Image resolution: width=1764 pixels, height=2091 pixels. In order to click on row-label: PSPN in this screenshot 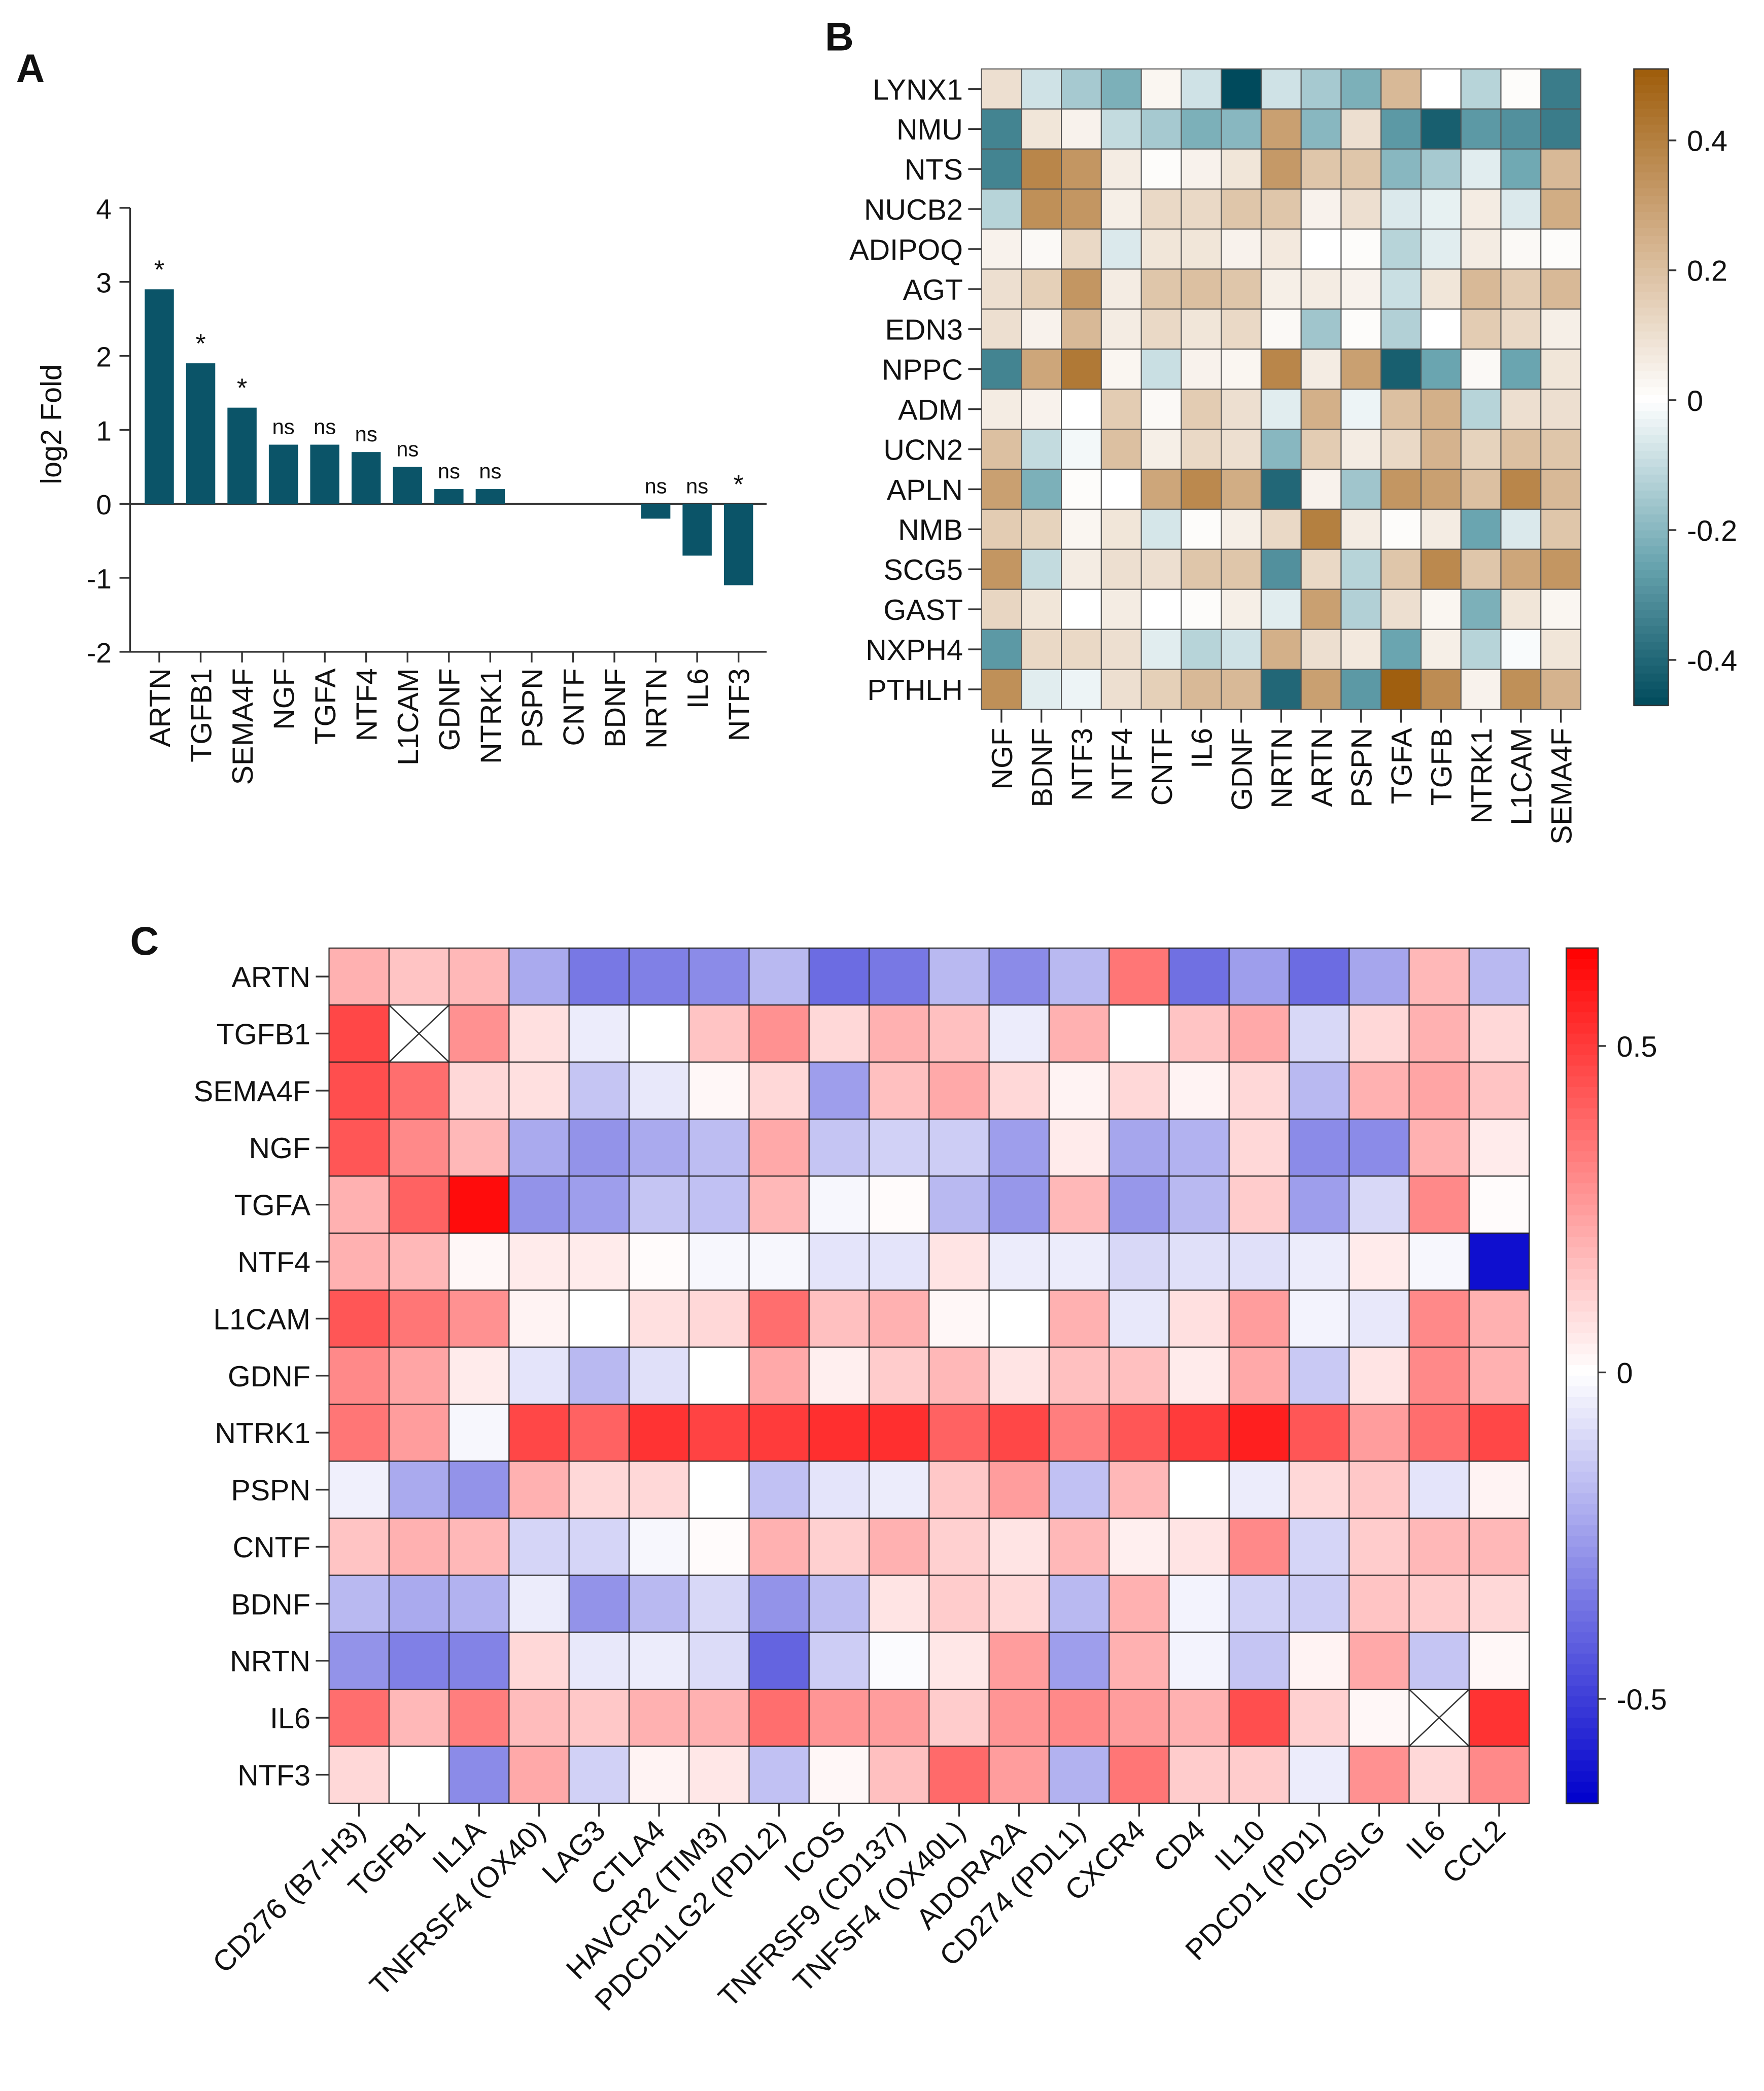, I will do `click(270, 1491)`.